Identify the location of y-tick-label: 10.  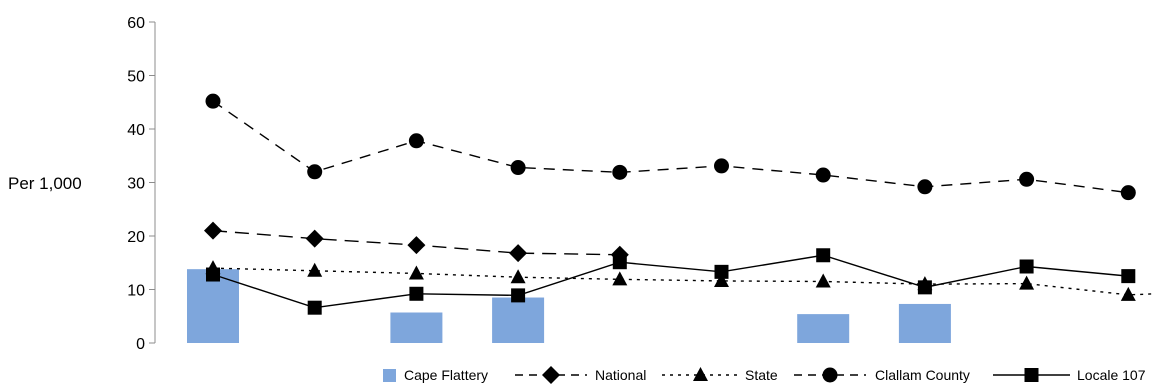
(136, 291).